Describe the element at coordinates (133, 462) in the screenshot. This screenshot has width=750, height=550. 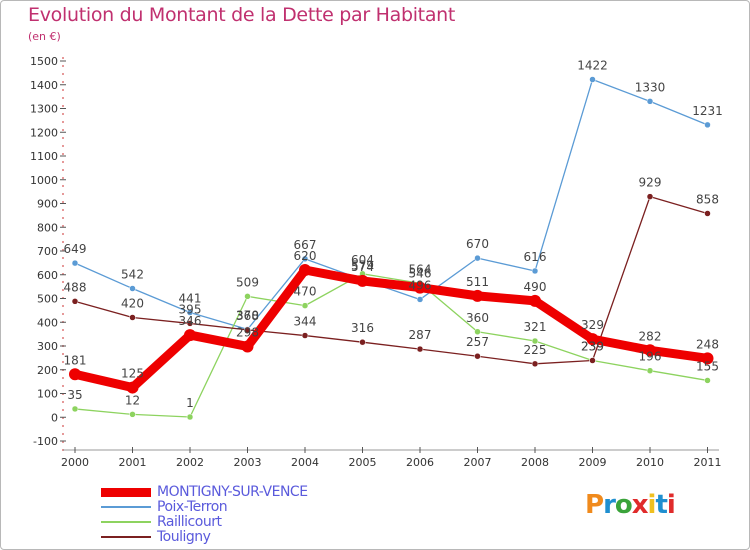
I see `x-tick-label: 2001` at that location.